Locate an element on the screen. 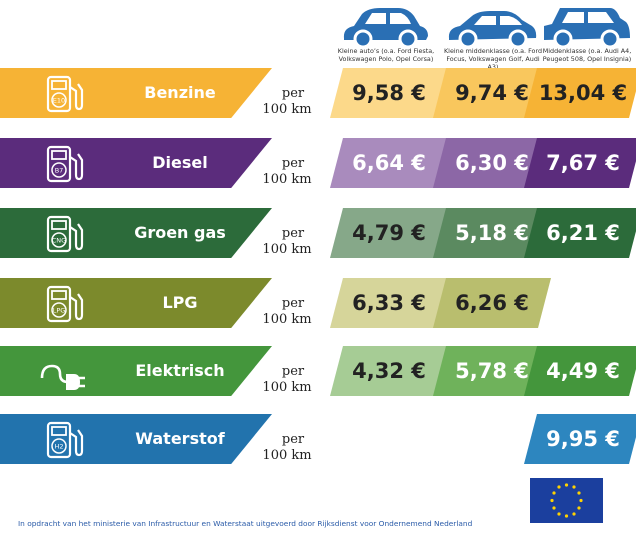  svg-text: E10 is located at coordinates (59, 101).